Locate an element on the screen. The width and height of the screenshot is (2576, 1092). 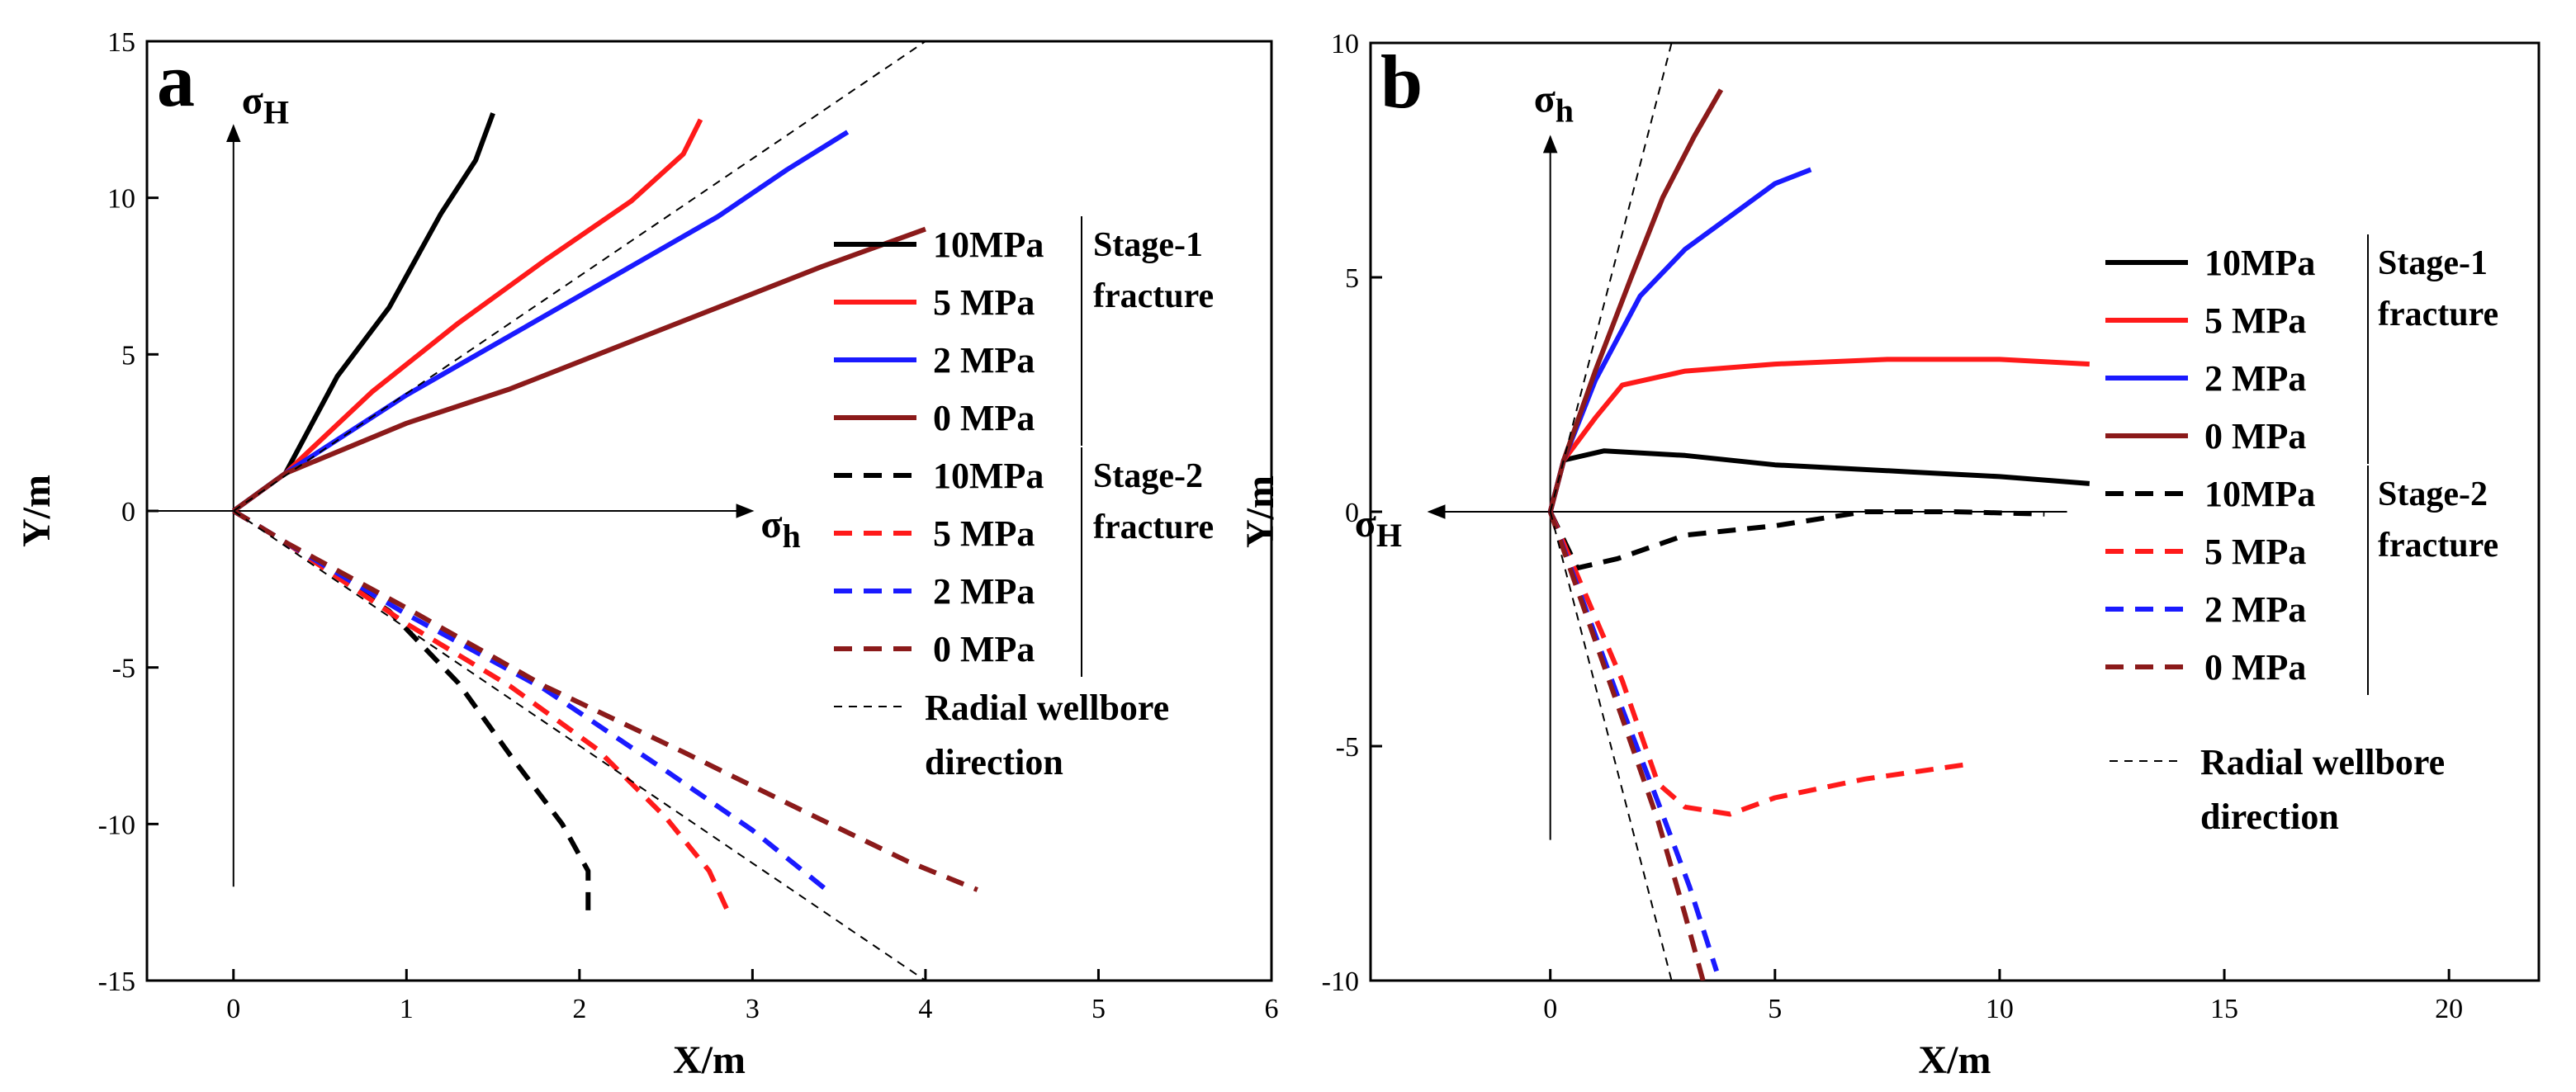
y-tick-label: -15 is located at coordinates (116, 982).